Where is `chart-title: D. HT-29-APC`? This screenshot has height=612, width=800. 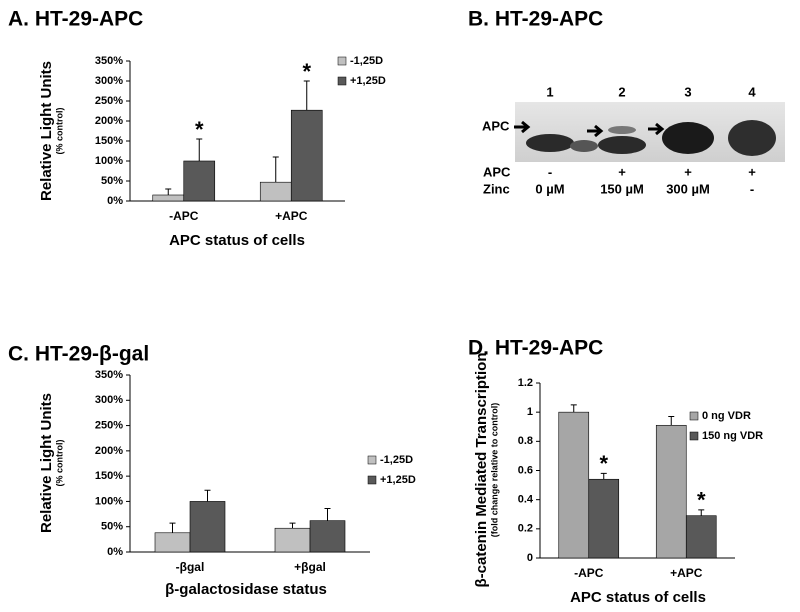
chart-title: D. HT-29-APC is located at coordinates (535, 348).